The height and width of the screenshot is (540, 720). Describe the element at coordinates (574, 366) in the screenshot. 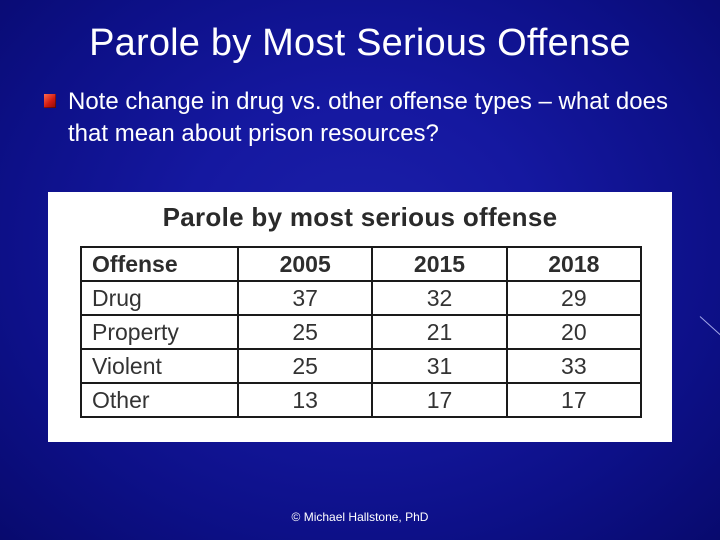

I see `cell-2018: 33` at that location.